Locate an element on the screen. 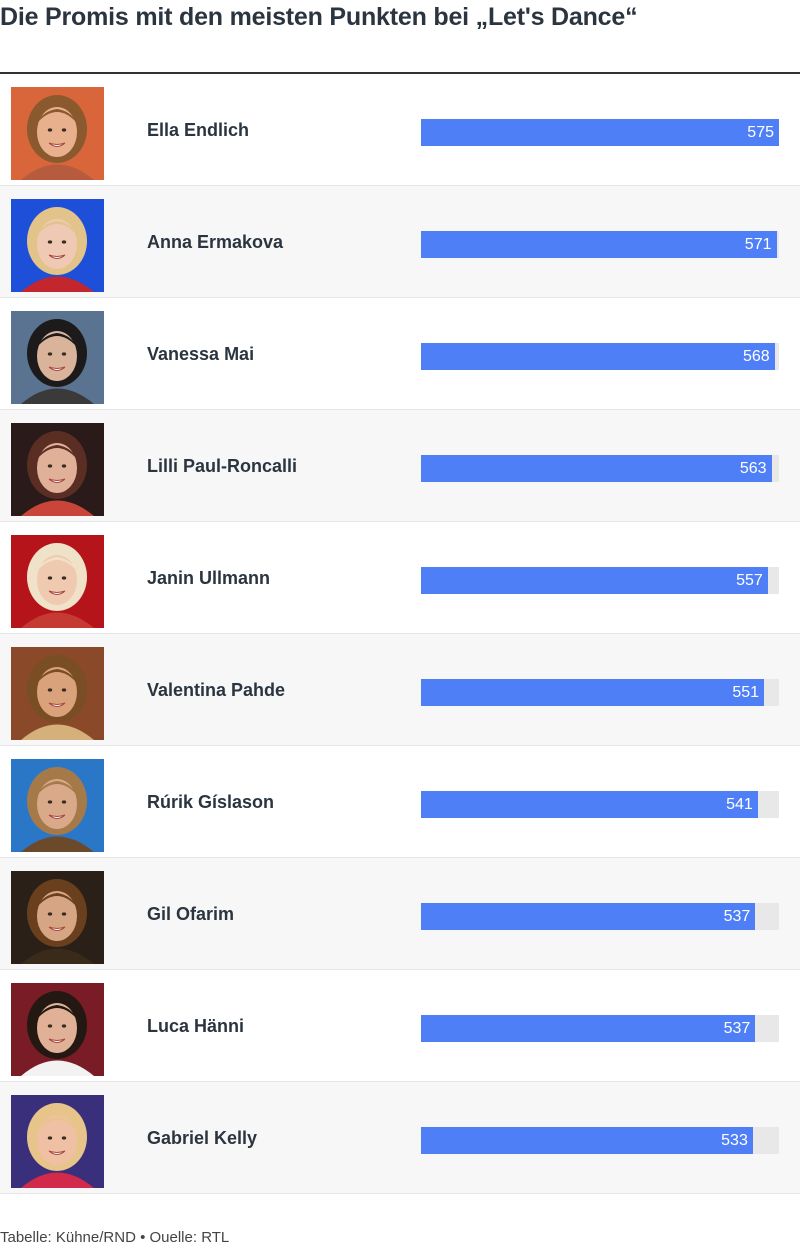  bar: 575 is located at coordinates (600, 132).